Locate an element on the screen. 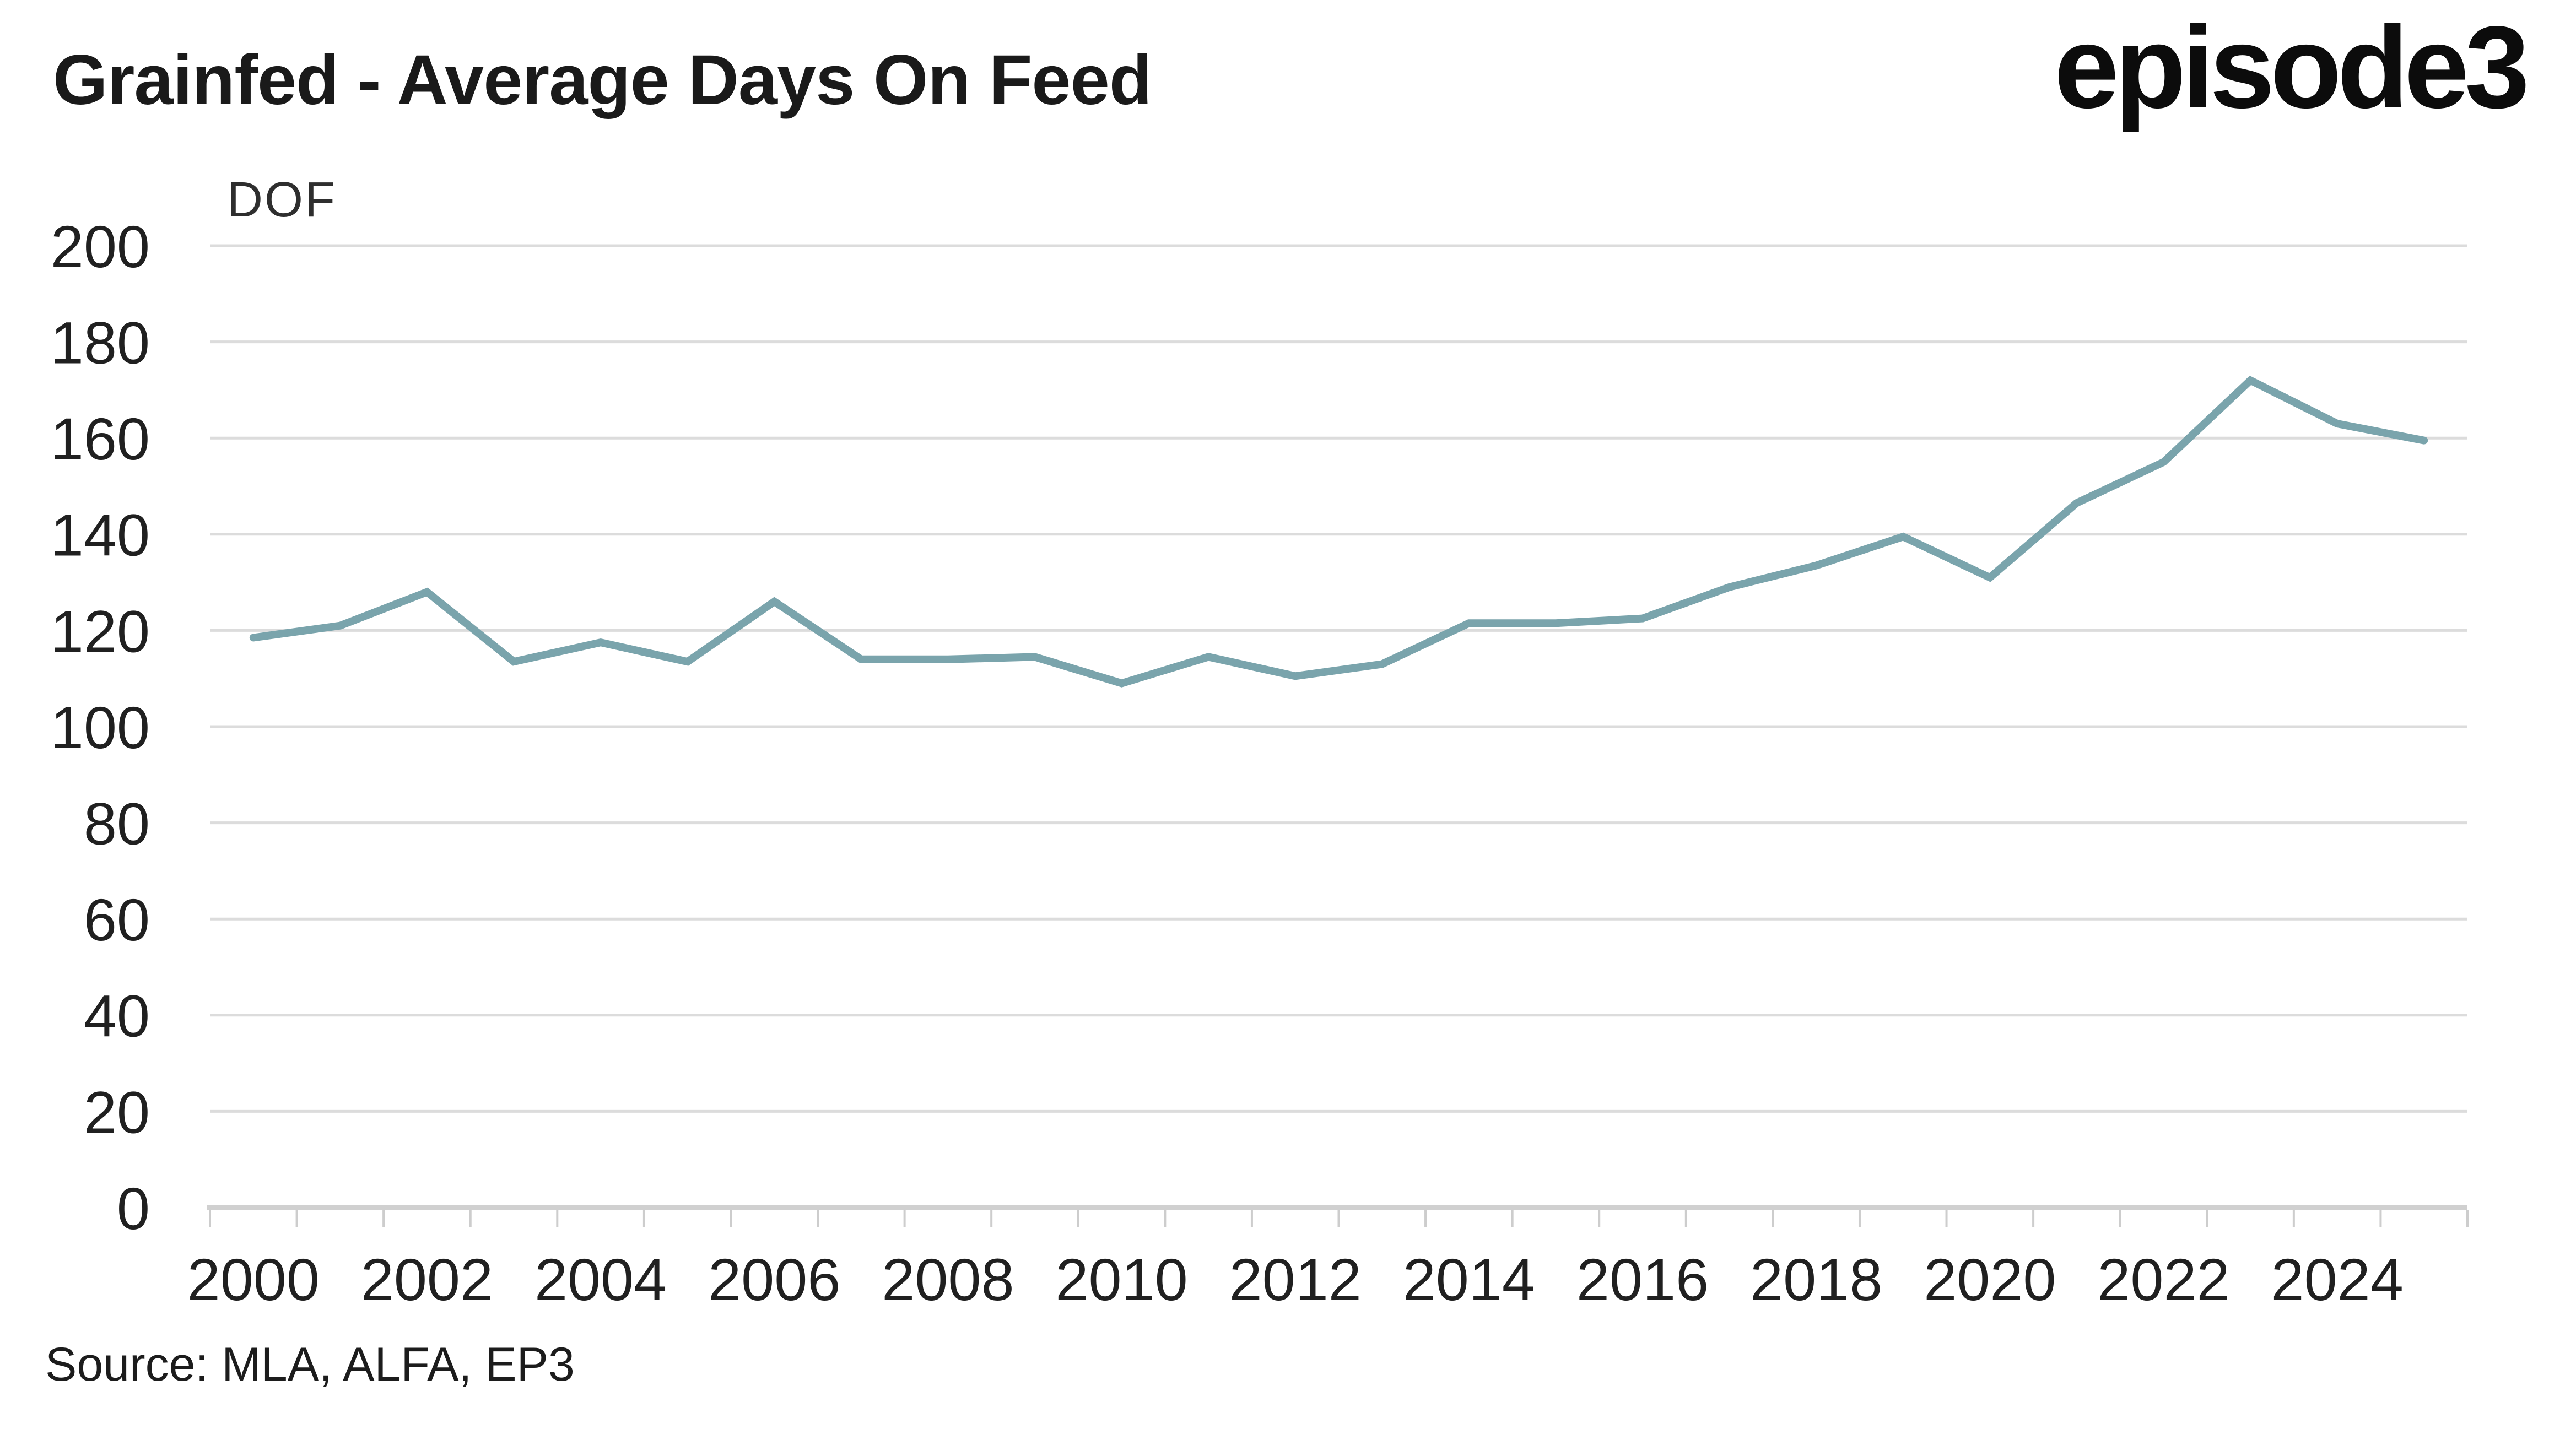 This screenshot has width=2576, height=1429. y-tick-label: 100 is located at coordinates (100, 727).